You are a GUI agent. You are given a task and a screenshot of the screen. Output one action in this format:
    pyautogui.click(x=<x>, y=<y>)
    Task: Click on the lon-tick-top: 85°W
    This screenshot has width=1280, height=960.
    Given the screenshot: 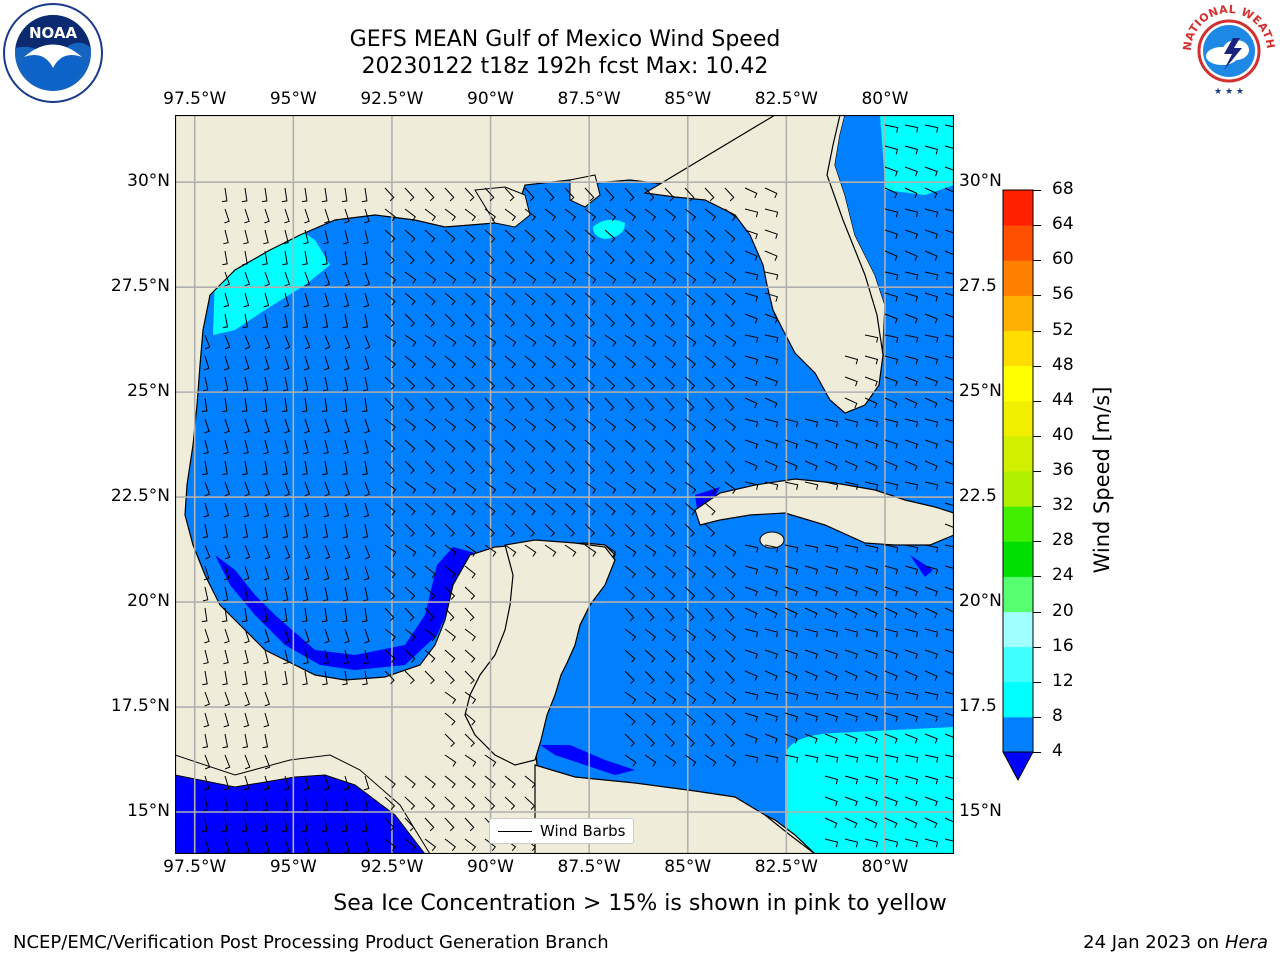 What is the action you would take?
    pyautogui.click(x=688, y=99)
    